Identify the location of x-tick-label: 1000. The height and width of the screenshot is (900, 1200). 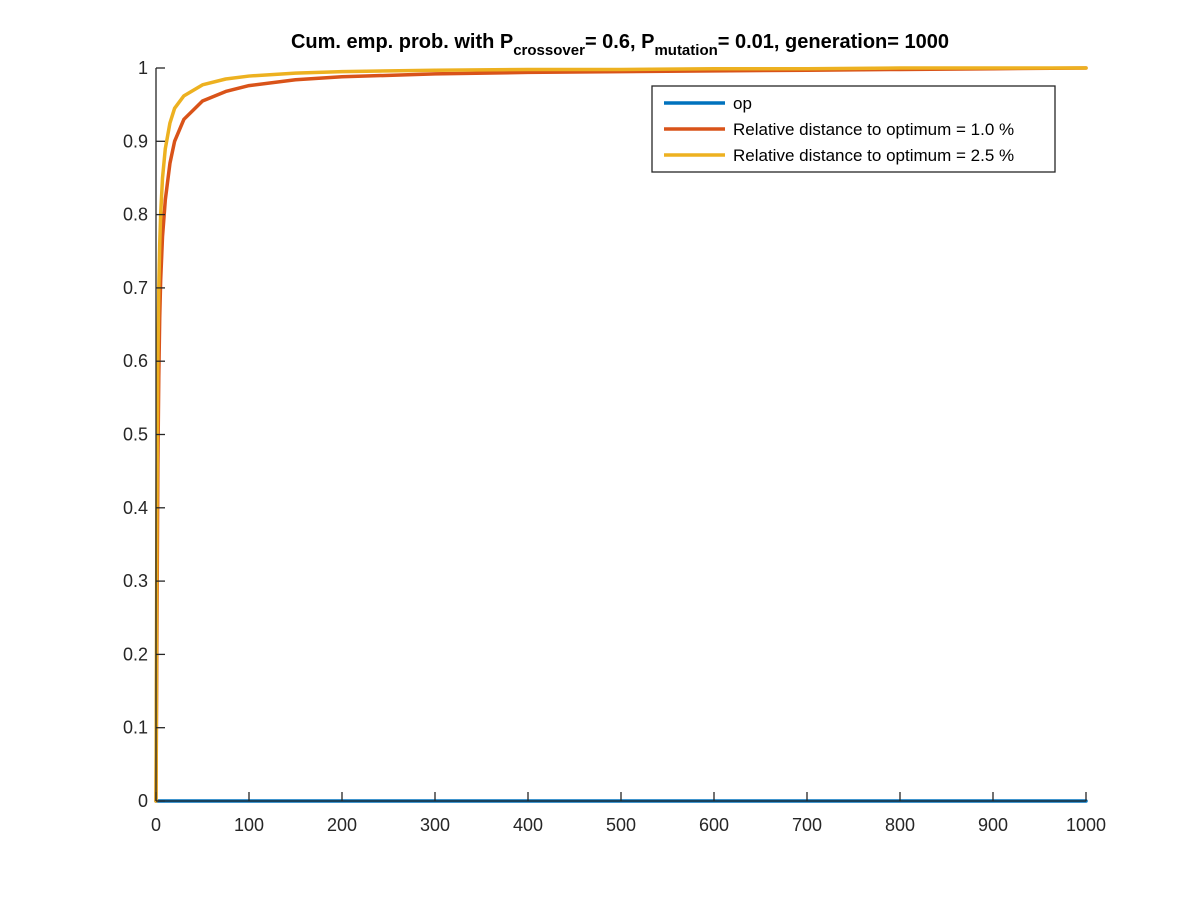
(1086, 825).